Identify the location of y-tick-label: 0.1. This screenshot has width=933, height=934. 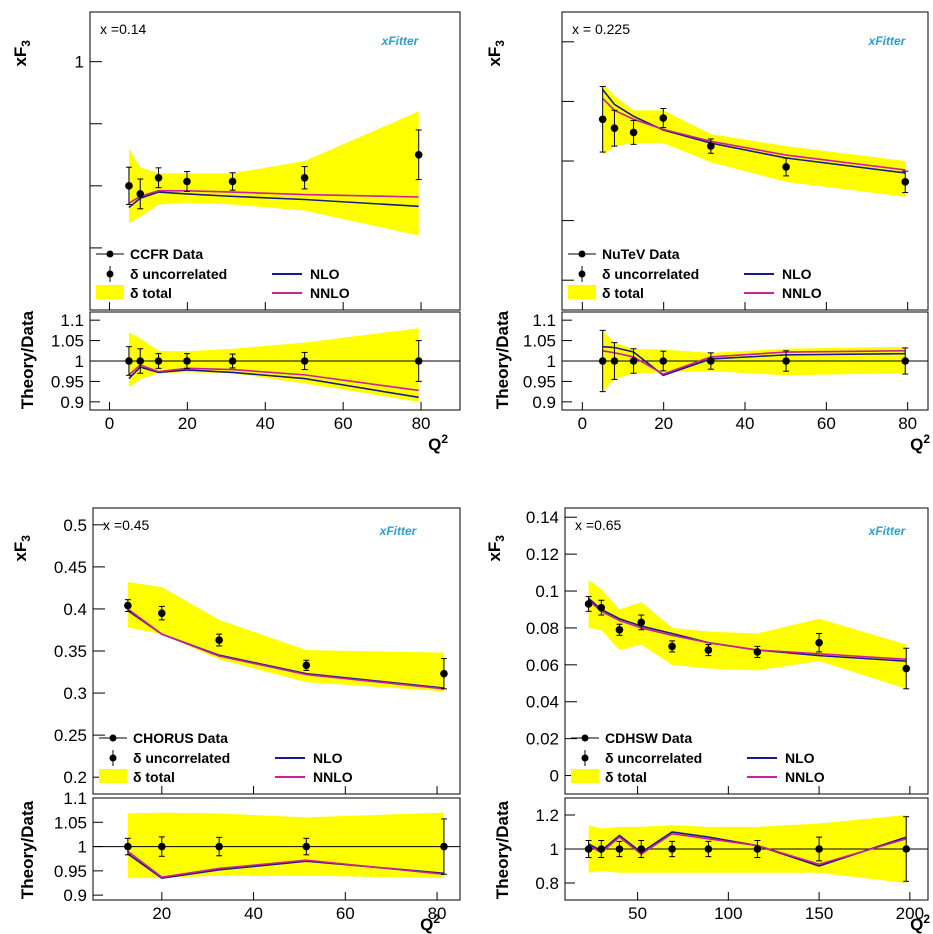
(547, 591).